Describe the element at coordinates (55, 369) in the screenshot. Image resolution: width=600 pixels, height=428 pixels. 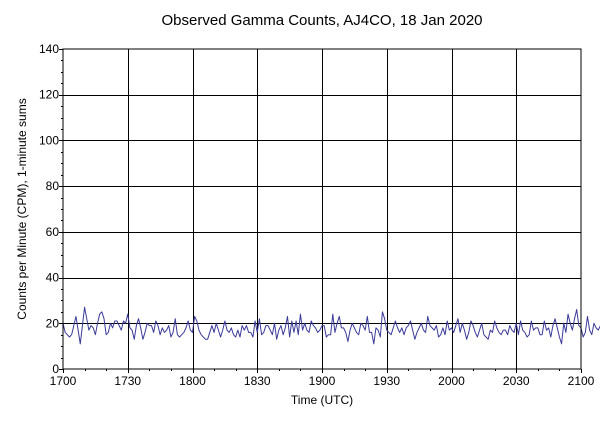
I see `y-tick-label: 0` at that location.